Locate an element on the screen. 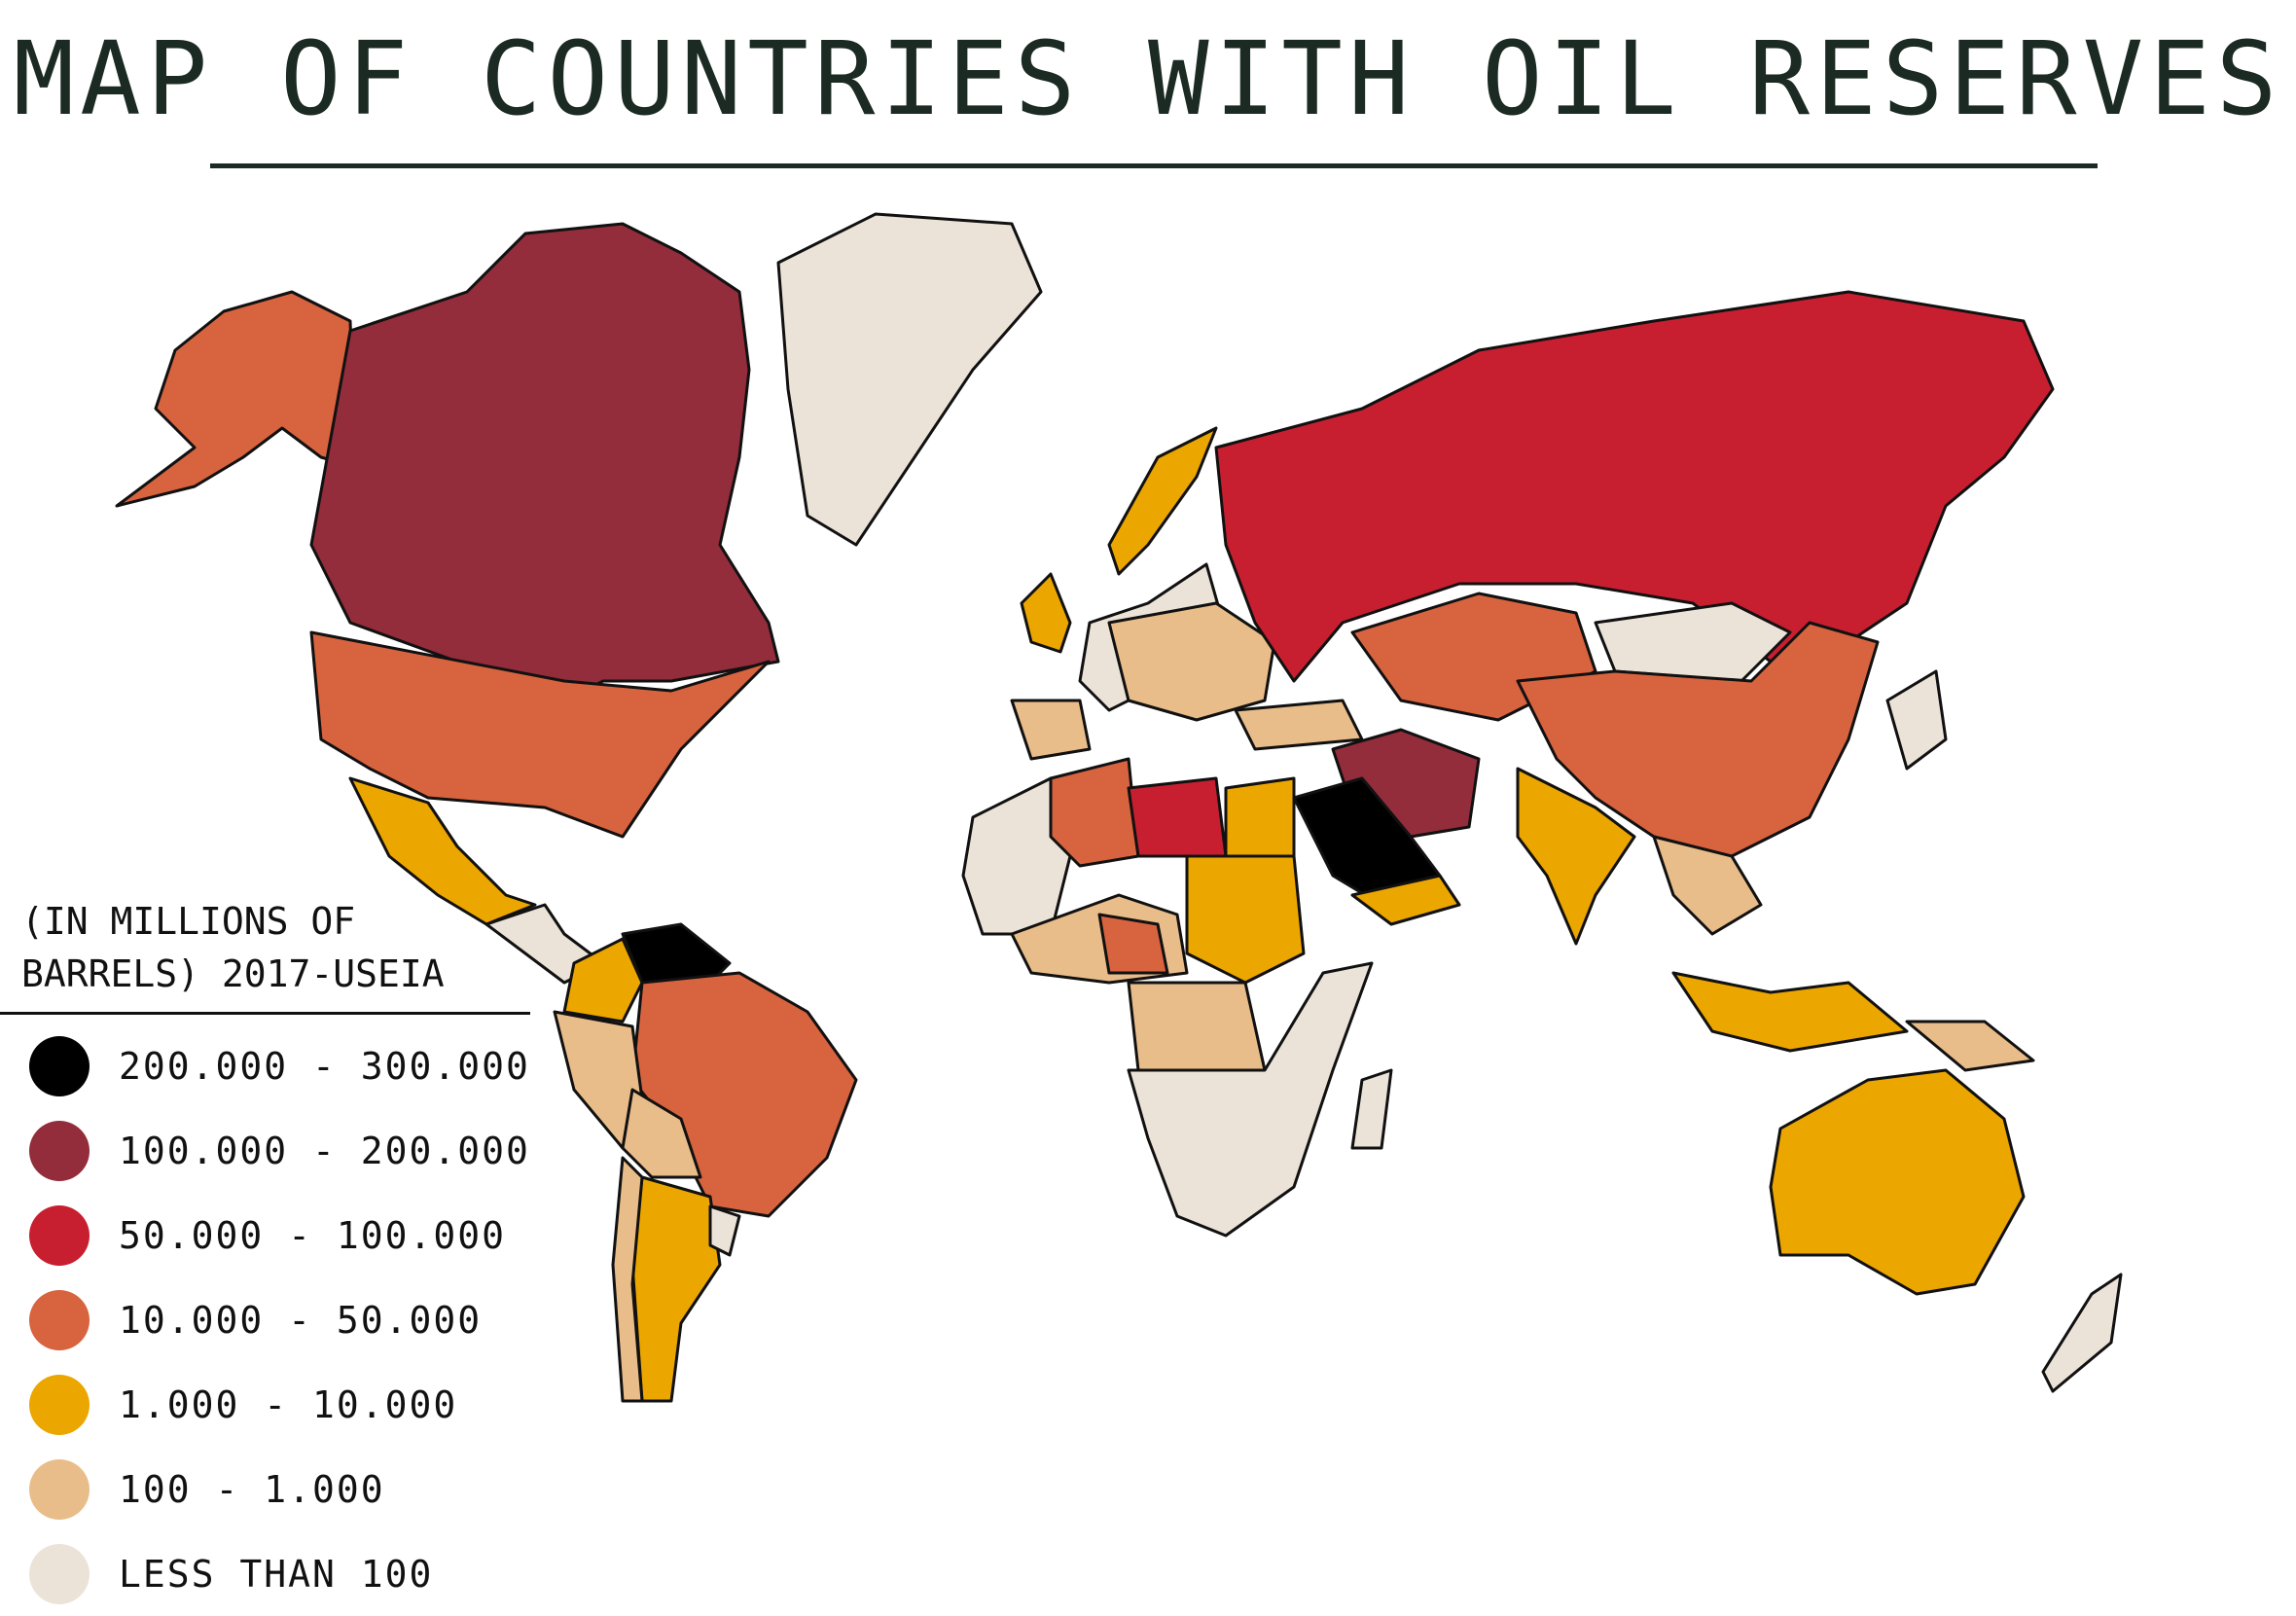  region-papua is located at coordinates (1970, 1046).